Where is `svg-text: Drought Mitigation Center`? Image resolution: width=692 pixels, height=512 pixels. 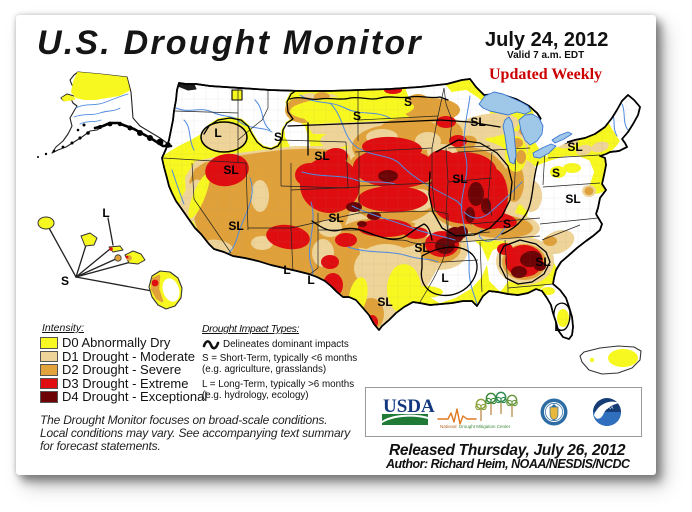
svg-text: Drought Mitigation Center is located at coordinates (485, 426).